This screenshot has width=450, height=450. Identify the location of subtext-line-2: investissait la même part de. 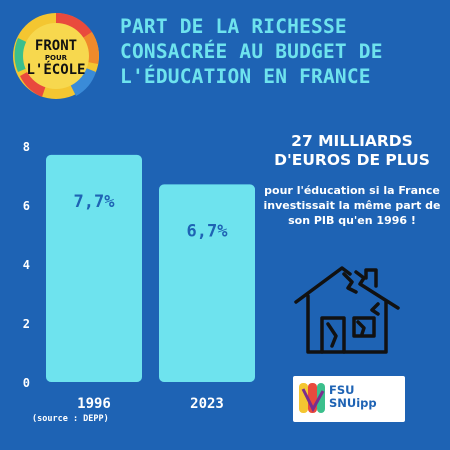
(352, 205).